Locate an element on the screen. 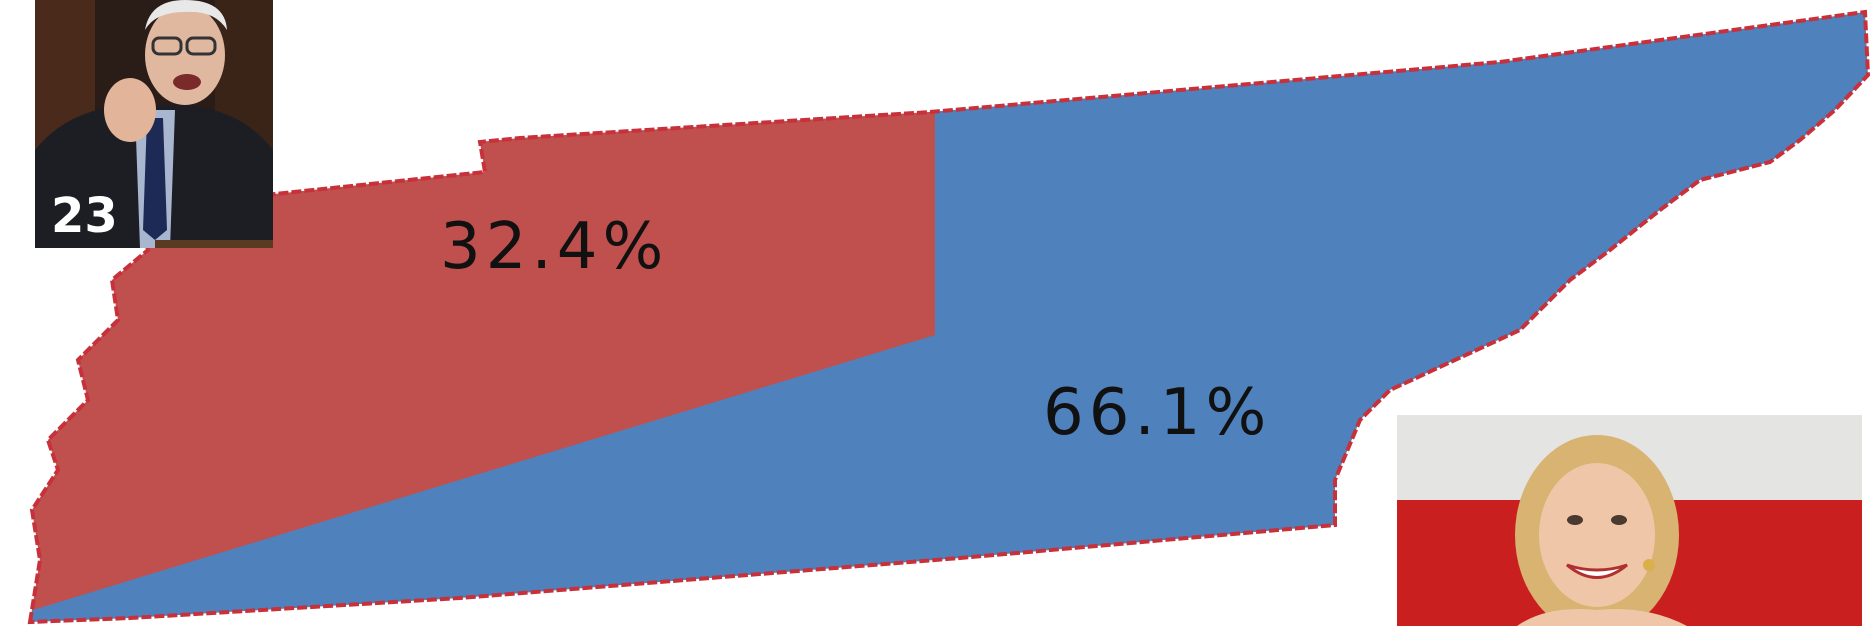 The image size is (1873, 626). right-percent-label: 66.1% is located at coordinates (1157, 413).